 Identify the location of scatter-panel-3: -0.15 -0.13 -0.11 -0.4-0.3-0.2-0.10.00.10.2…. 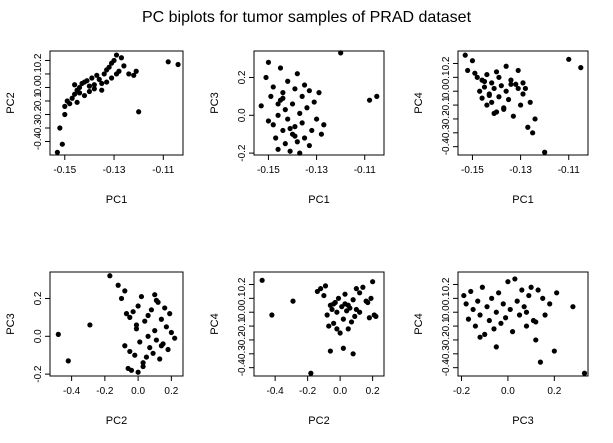
(501, 128).